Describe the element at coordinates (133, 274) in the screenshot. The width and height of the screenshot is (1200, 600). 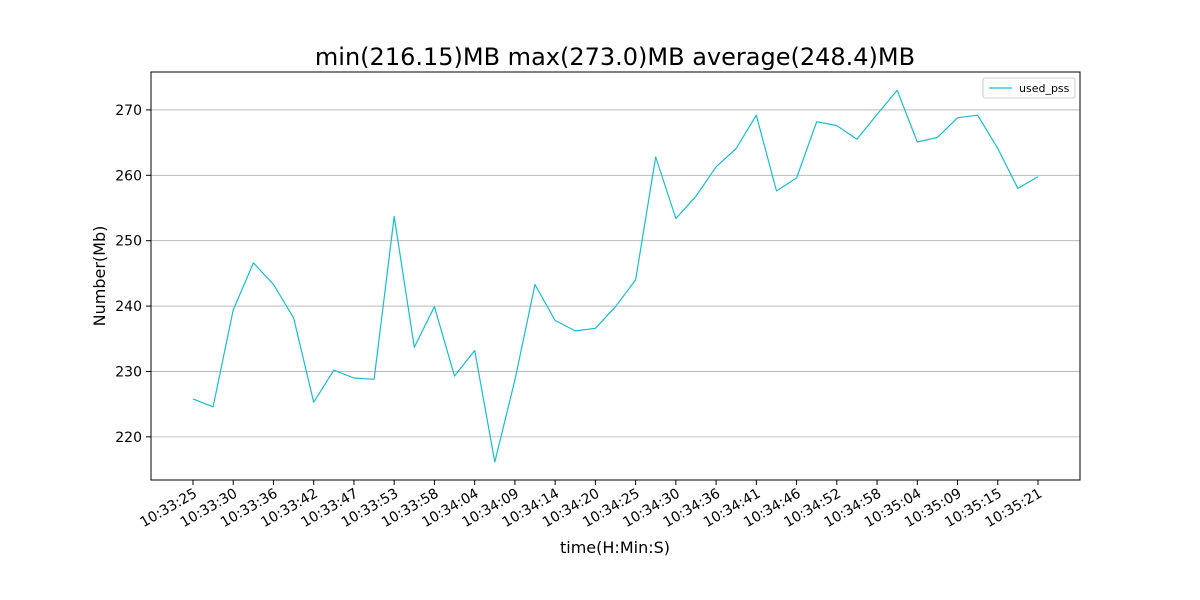
I see `y-axis: 220 230 240 250 260 270` at that location.